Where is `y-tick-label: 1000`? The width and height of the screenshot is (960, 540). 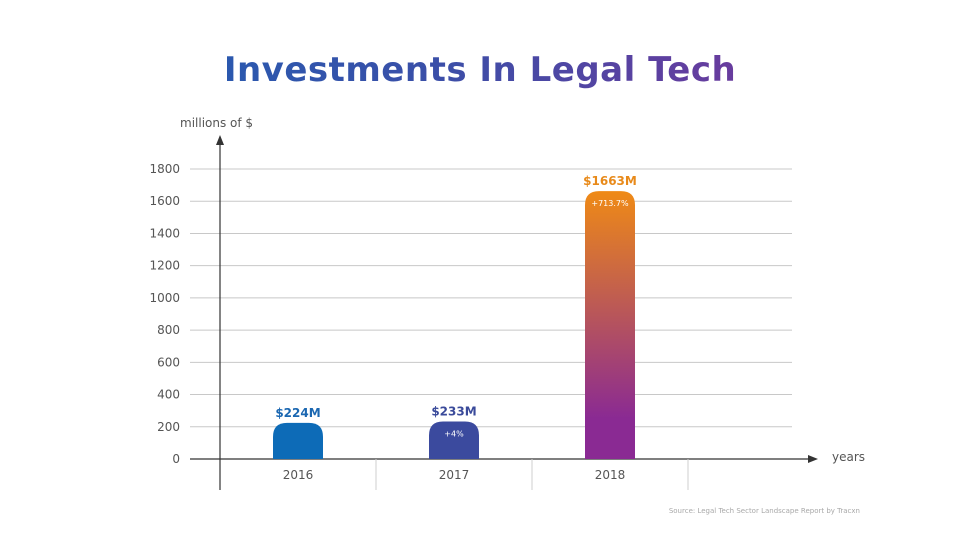 y-tick-label: 1000 is located at coordinates (164, 298).